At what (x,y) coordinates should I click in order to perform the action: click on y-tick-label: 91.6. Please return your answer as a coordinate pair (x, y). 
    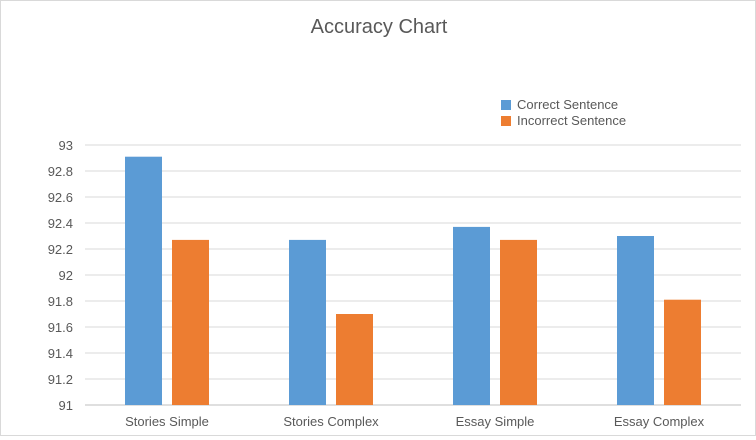
    Looking at the image, I should click on (60, 327).